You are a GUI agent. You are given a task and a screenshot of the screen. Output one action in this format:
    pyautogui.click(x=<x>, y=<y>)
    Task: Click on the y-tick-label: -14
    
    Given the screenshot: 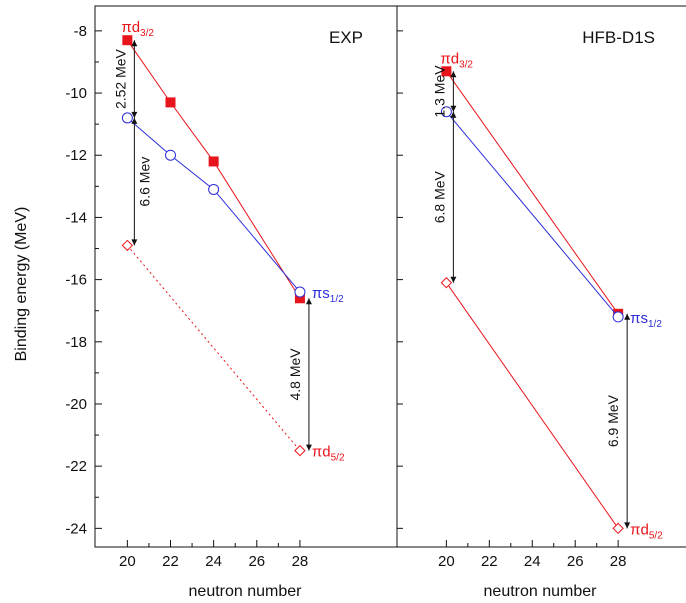 What is the action you would take?
    pyautogui.click(x=76, y=217)
    